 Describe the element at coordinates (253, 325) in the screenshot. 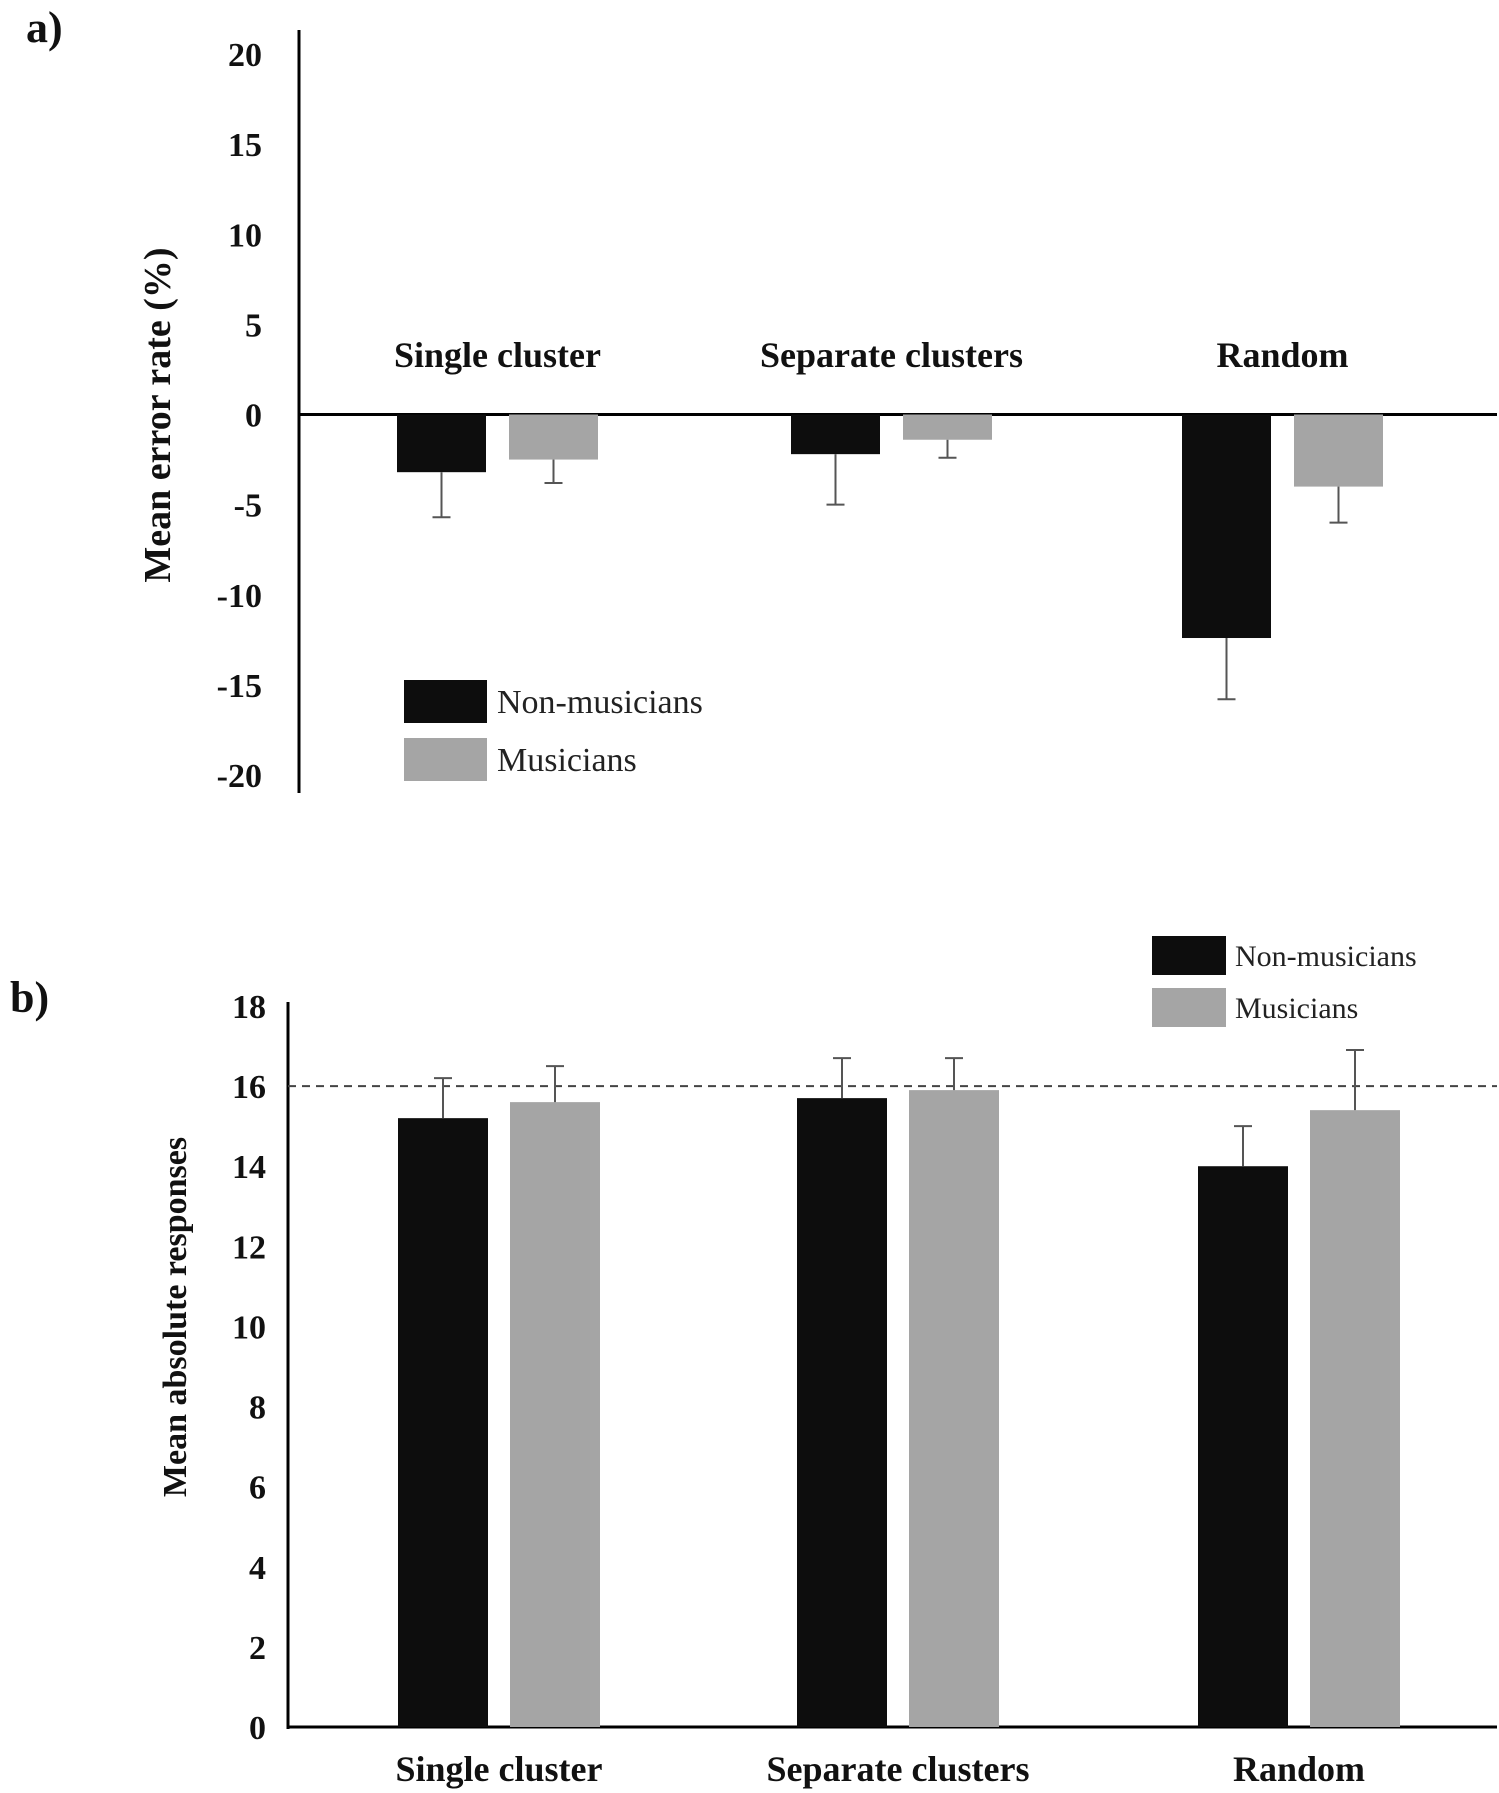

I see `y-tick-label: 5` at that location.